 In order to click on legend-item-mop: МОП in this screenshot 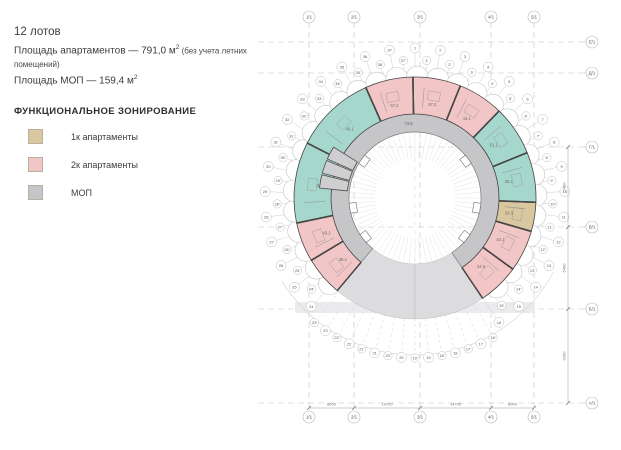, I will do `click(154, 193)`.